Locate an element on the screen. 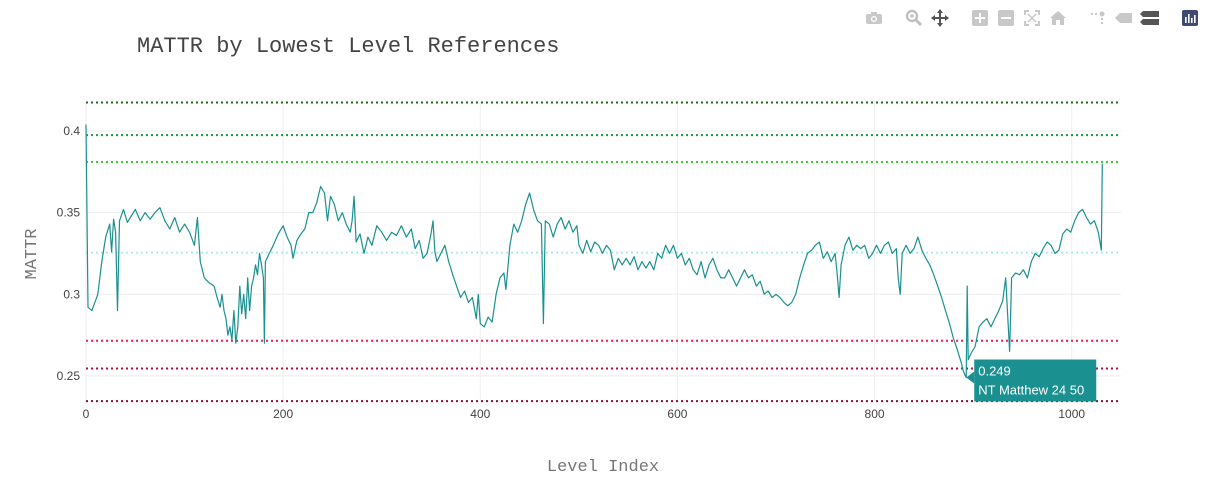 The image size is (1210, 487). y-axis-title: MATTR is located at coordinates (32, 253).